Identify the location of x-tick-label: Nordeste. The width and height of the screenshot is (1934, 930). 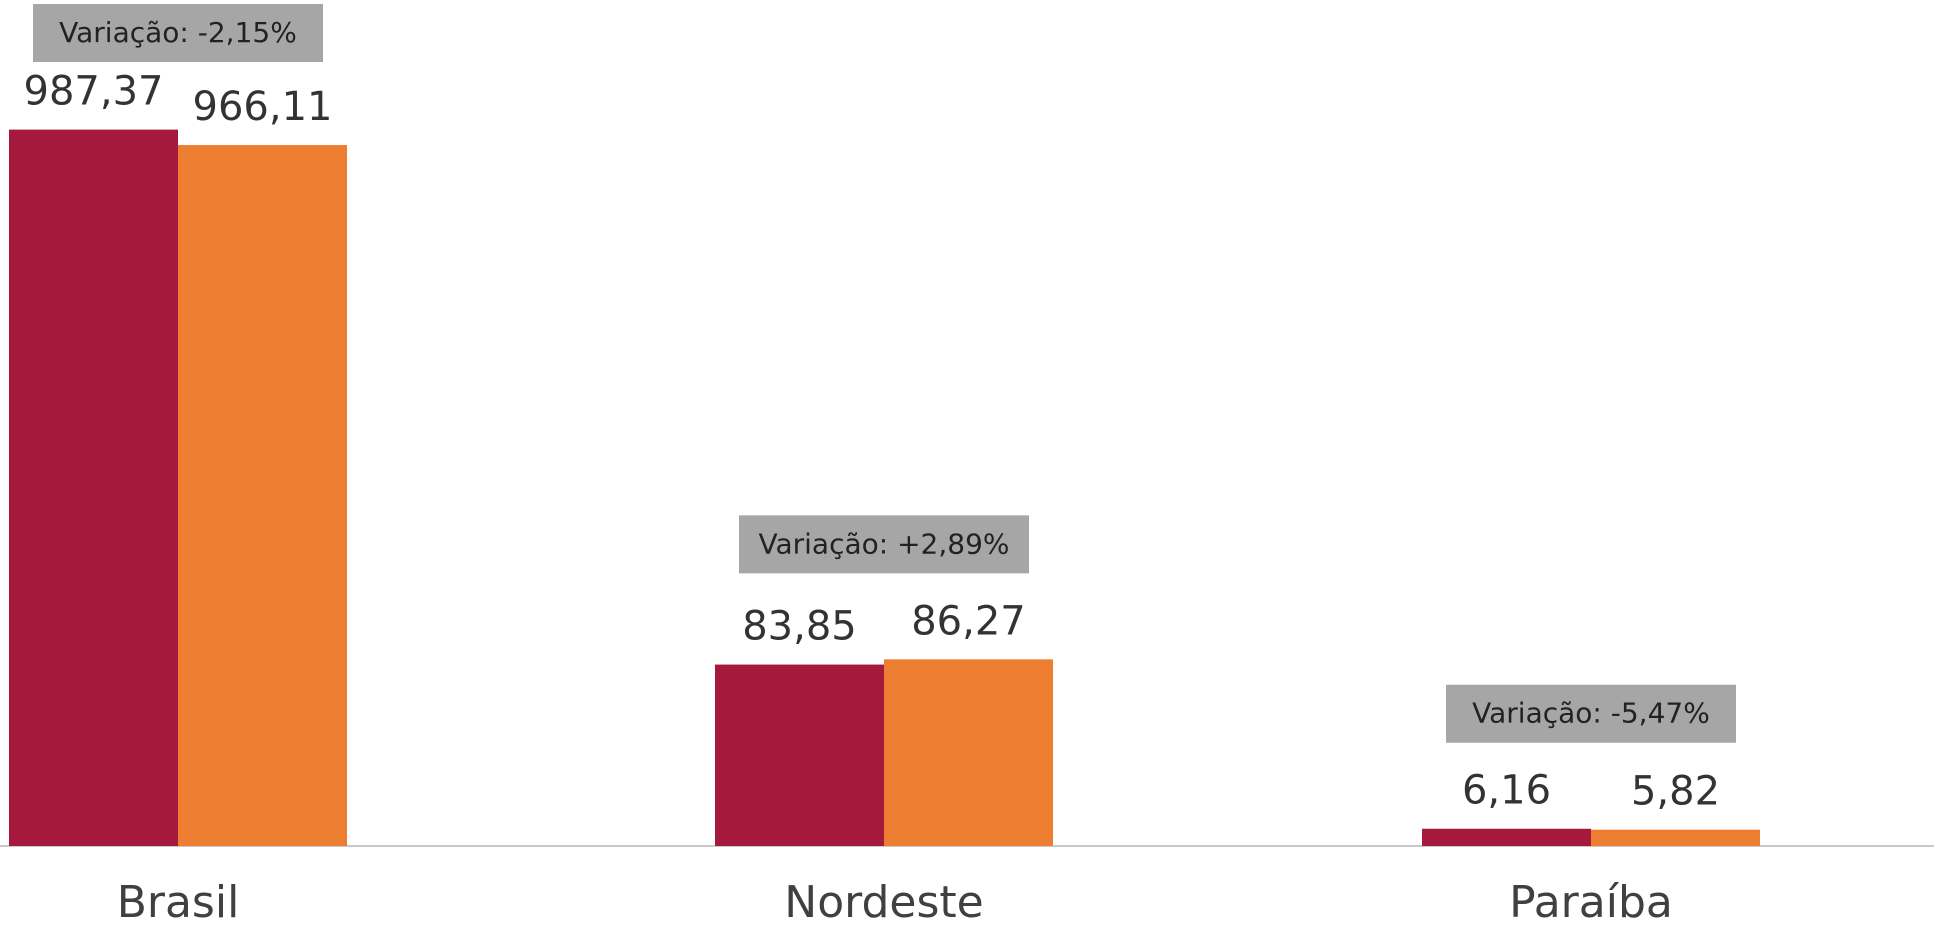
(883, 902).